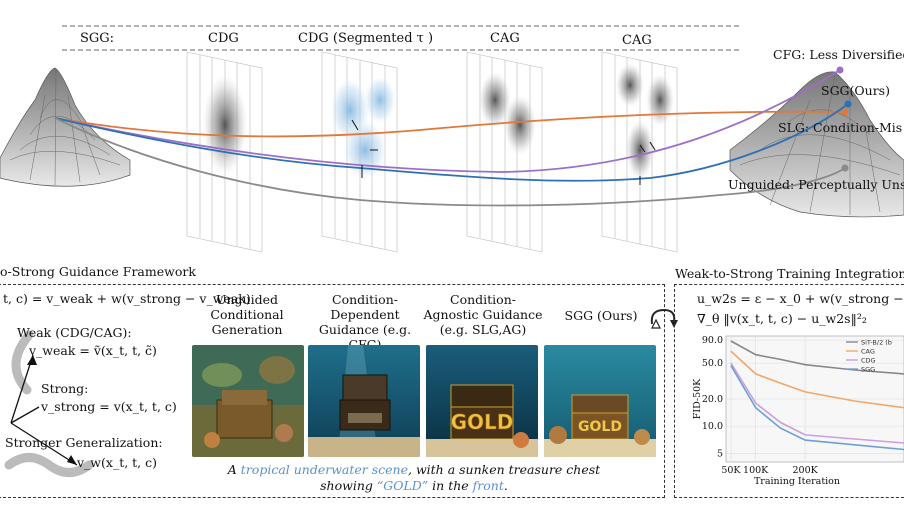  I want to click on caption-text-5: ., so click(505, 485).